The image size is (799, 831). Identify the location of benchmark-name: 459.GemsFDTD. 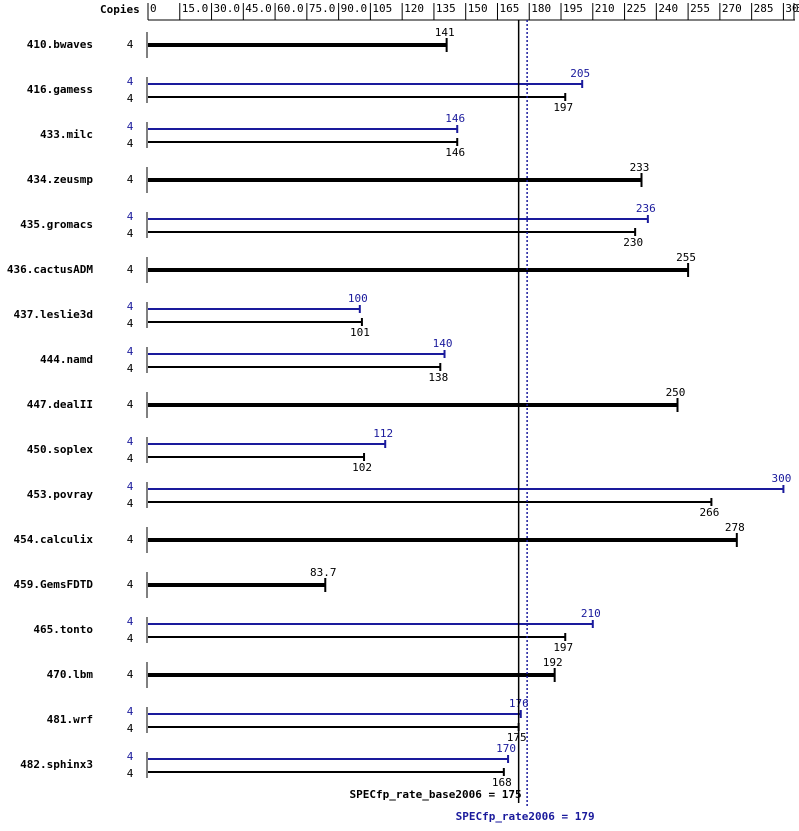
(54, 584).